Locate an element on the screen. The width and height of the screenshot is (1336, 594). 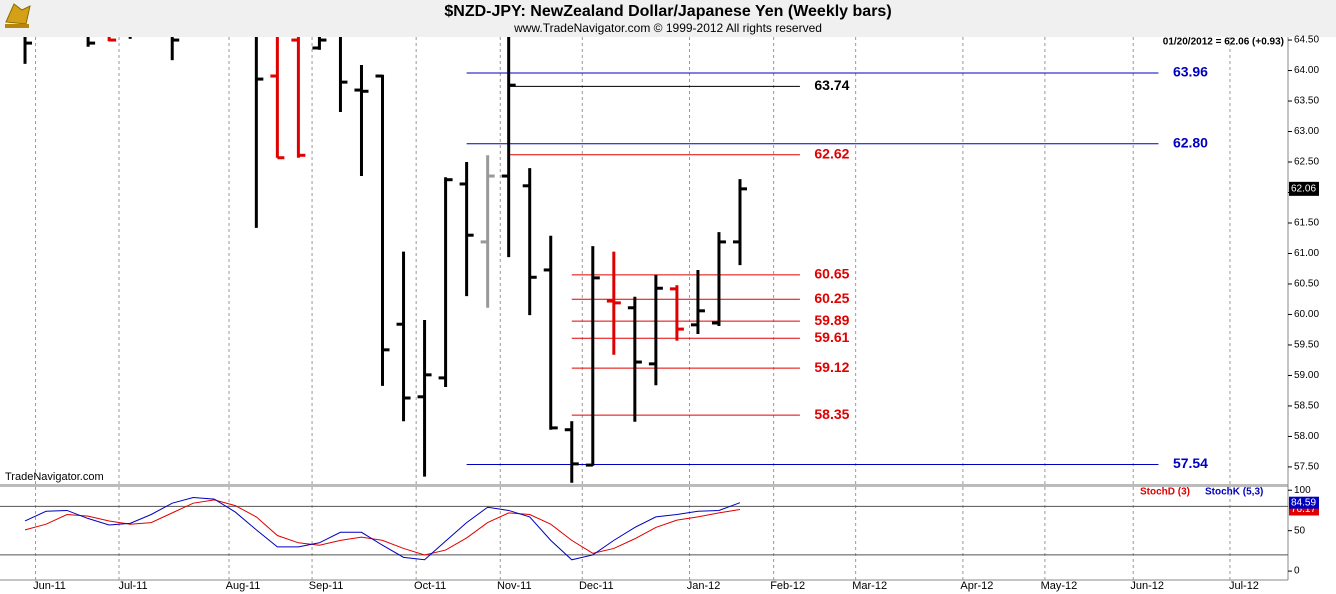
level-label: 59.12 is located at coordinates (831, 367).